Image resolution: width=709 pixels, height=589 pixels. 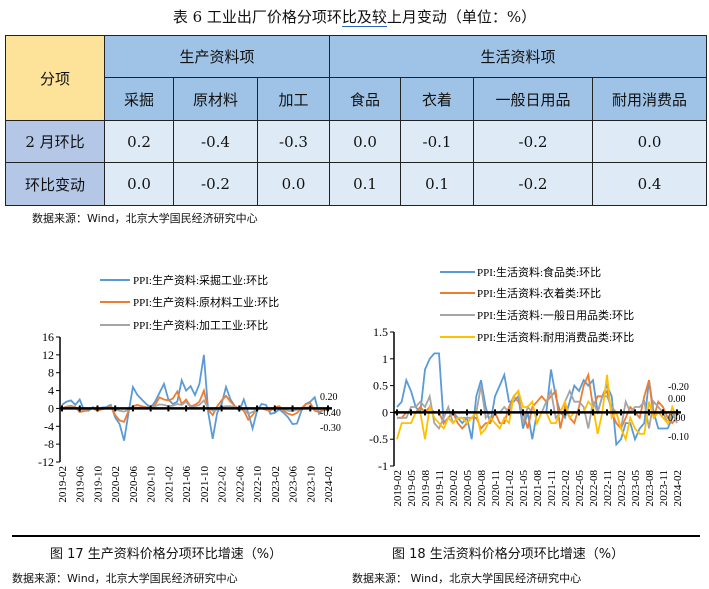 What do you see at coordinates (49, 426) in the screenshot?
I see `y-tick-label: -4` at bounding box center [49, 426].